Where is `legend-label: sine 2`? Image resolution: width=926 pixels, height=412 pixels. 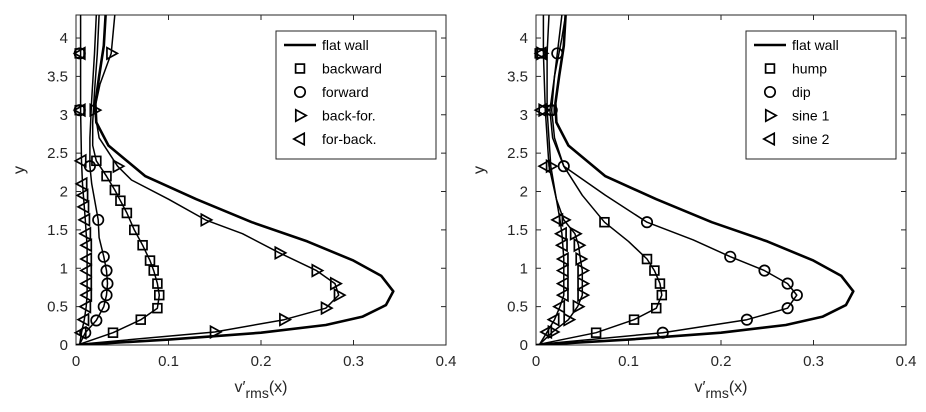
legend-label: sine 2 is located at coordinates (811, 139).